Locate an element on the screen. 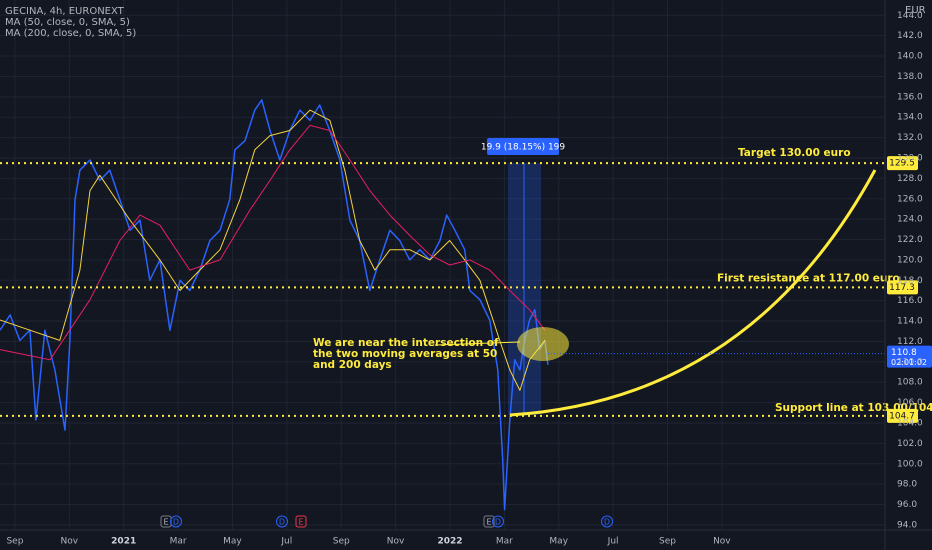  y-tick-label: 122.0 is located at coordinates (910, 240).